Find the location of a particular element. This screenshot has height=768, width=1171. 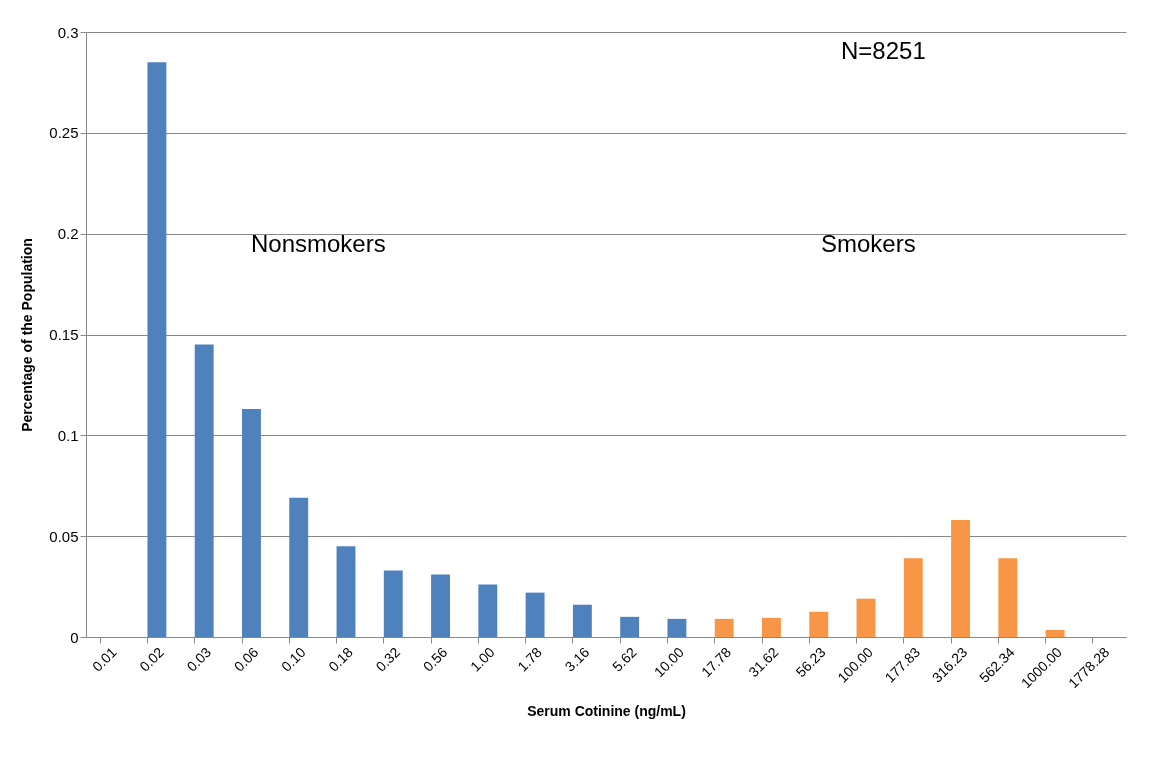

annotation: Nonsmokers is located at coordinates (318, 243).